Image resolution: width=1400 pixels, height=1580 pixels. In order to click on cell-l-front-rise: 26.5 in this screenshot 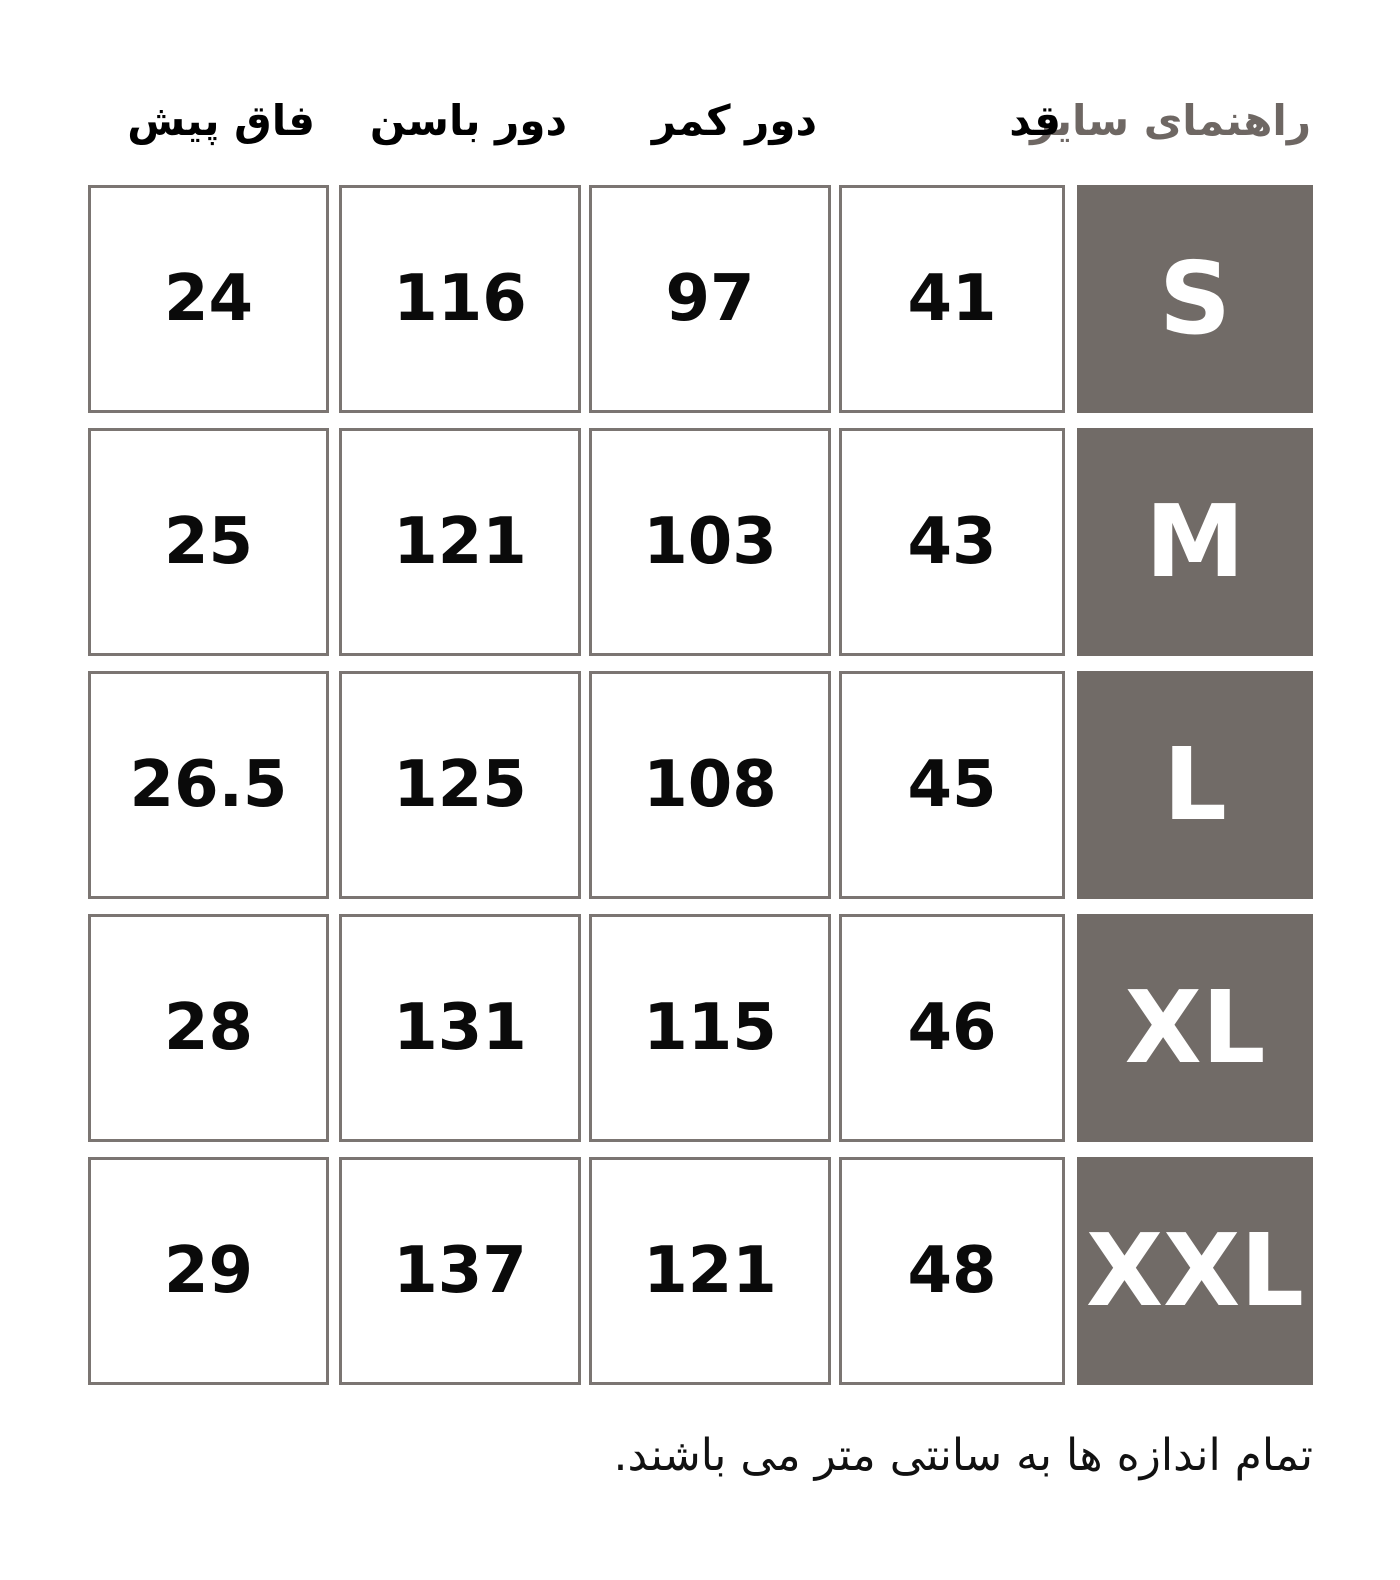, I will do `click(208, 785)`.